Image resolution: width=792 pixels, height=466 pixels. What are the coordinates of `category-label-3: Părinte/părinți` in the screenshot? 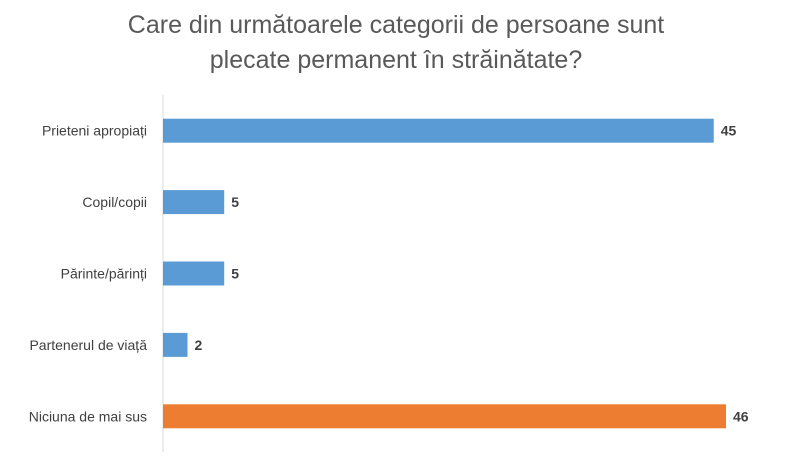 It's located at (104, 274).